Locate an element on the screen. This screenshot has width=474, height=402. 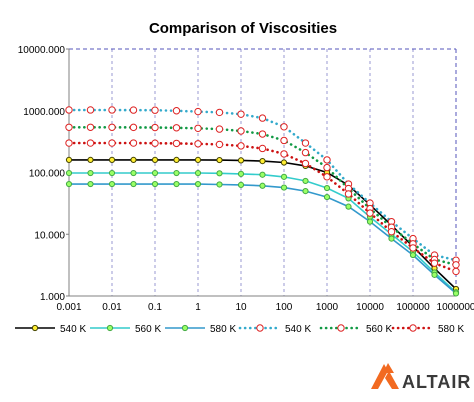
x-tick-label: 1000000 is located at coordinates (455, 307).